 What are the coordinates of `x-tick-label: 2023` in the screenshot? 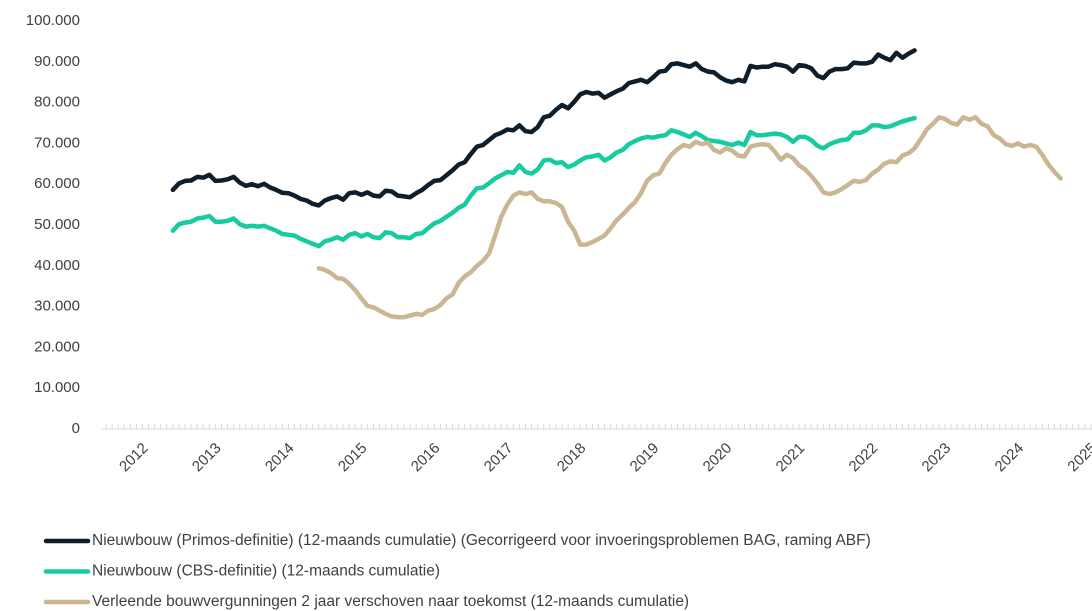 It's located at (937, 458).